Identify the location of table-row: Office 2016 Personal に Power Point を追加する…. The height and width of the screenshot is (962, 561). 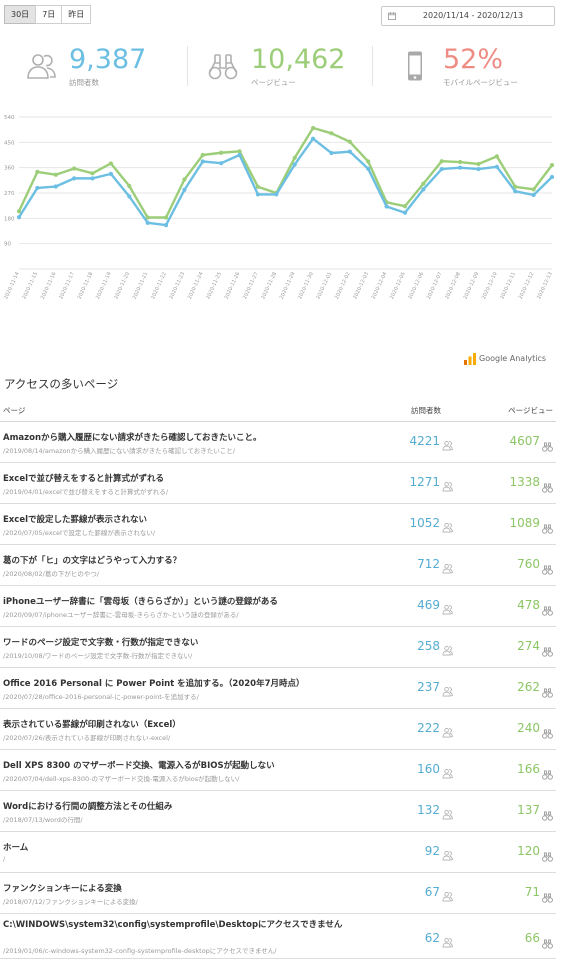
(278, 688).